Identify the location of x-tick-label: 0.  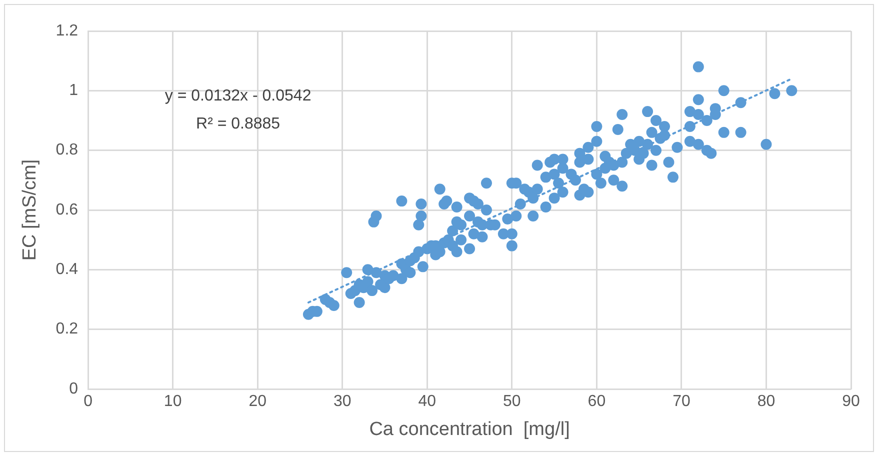
(88, 401).